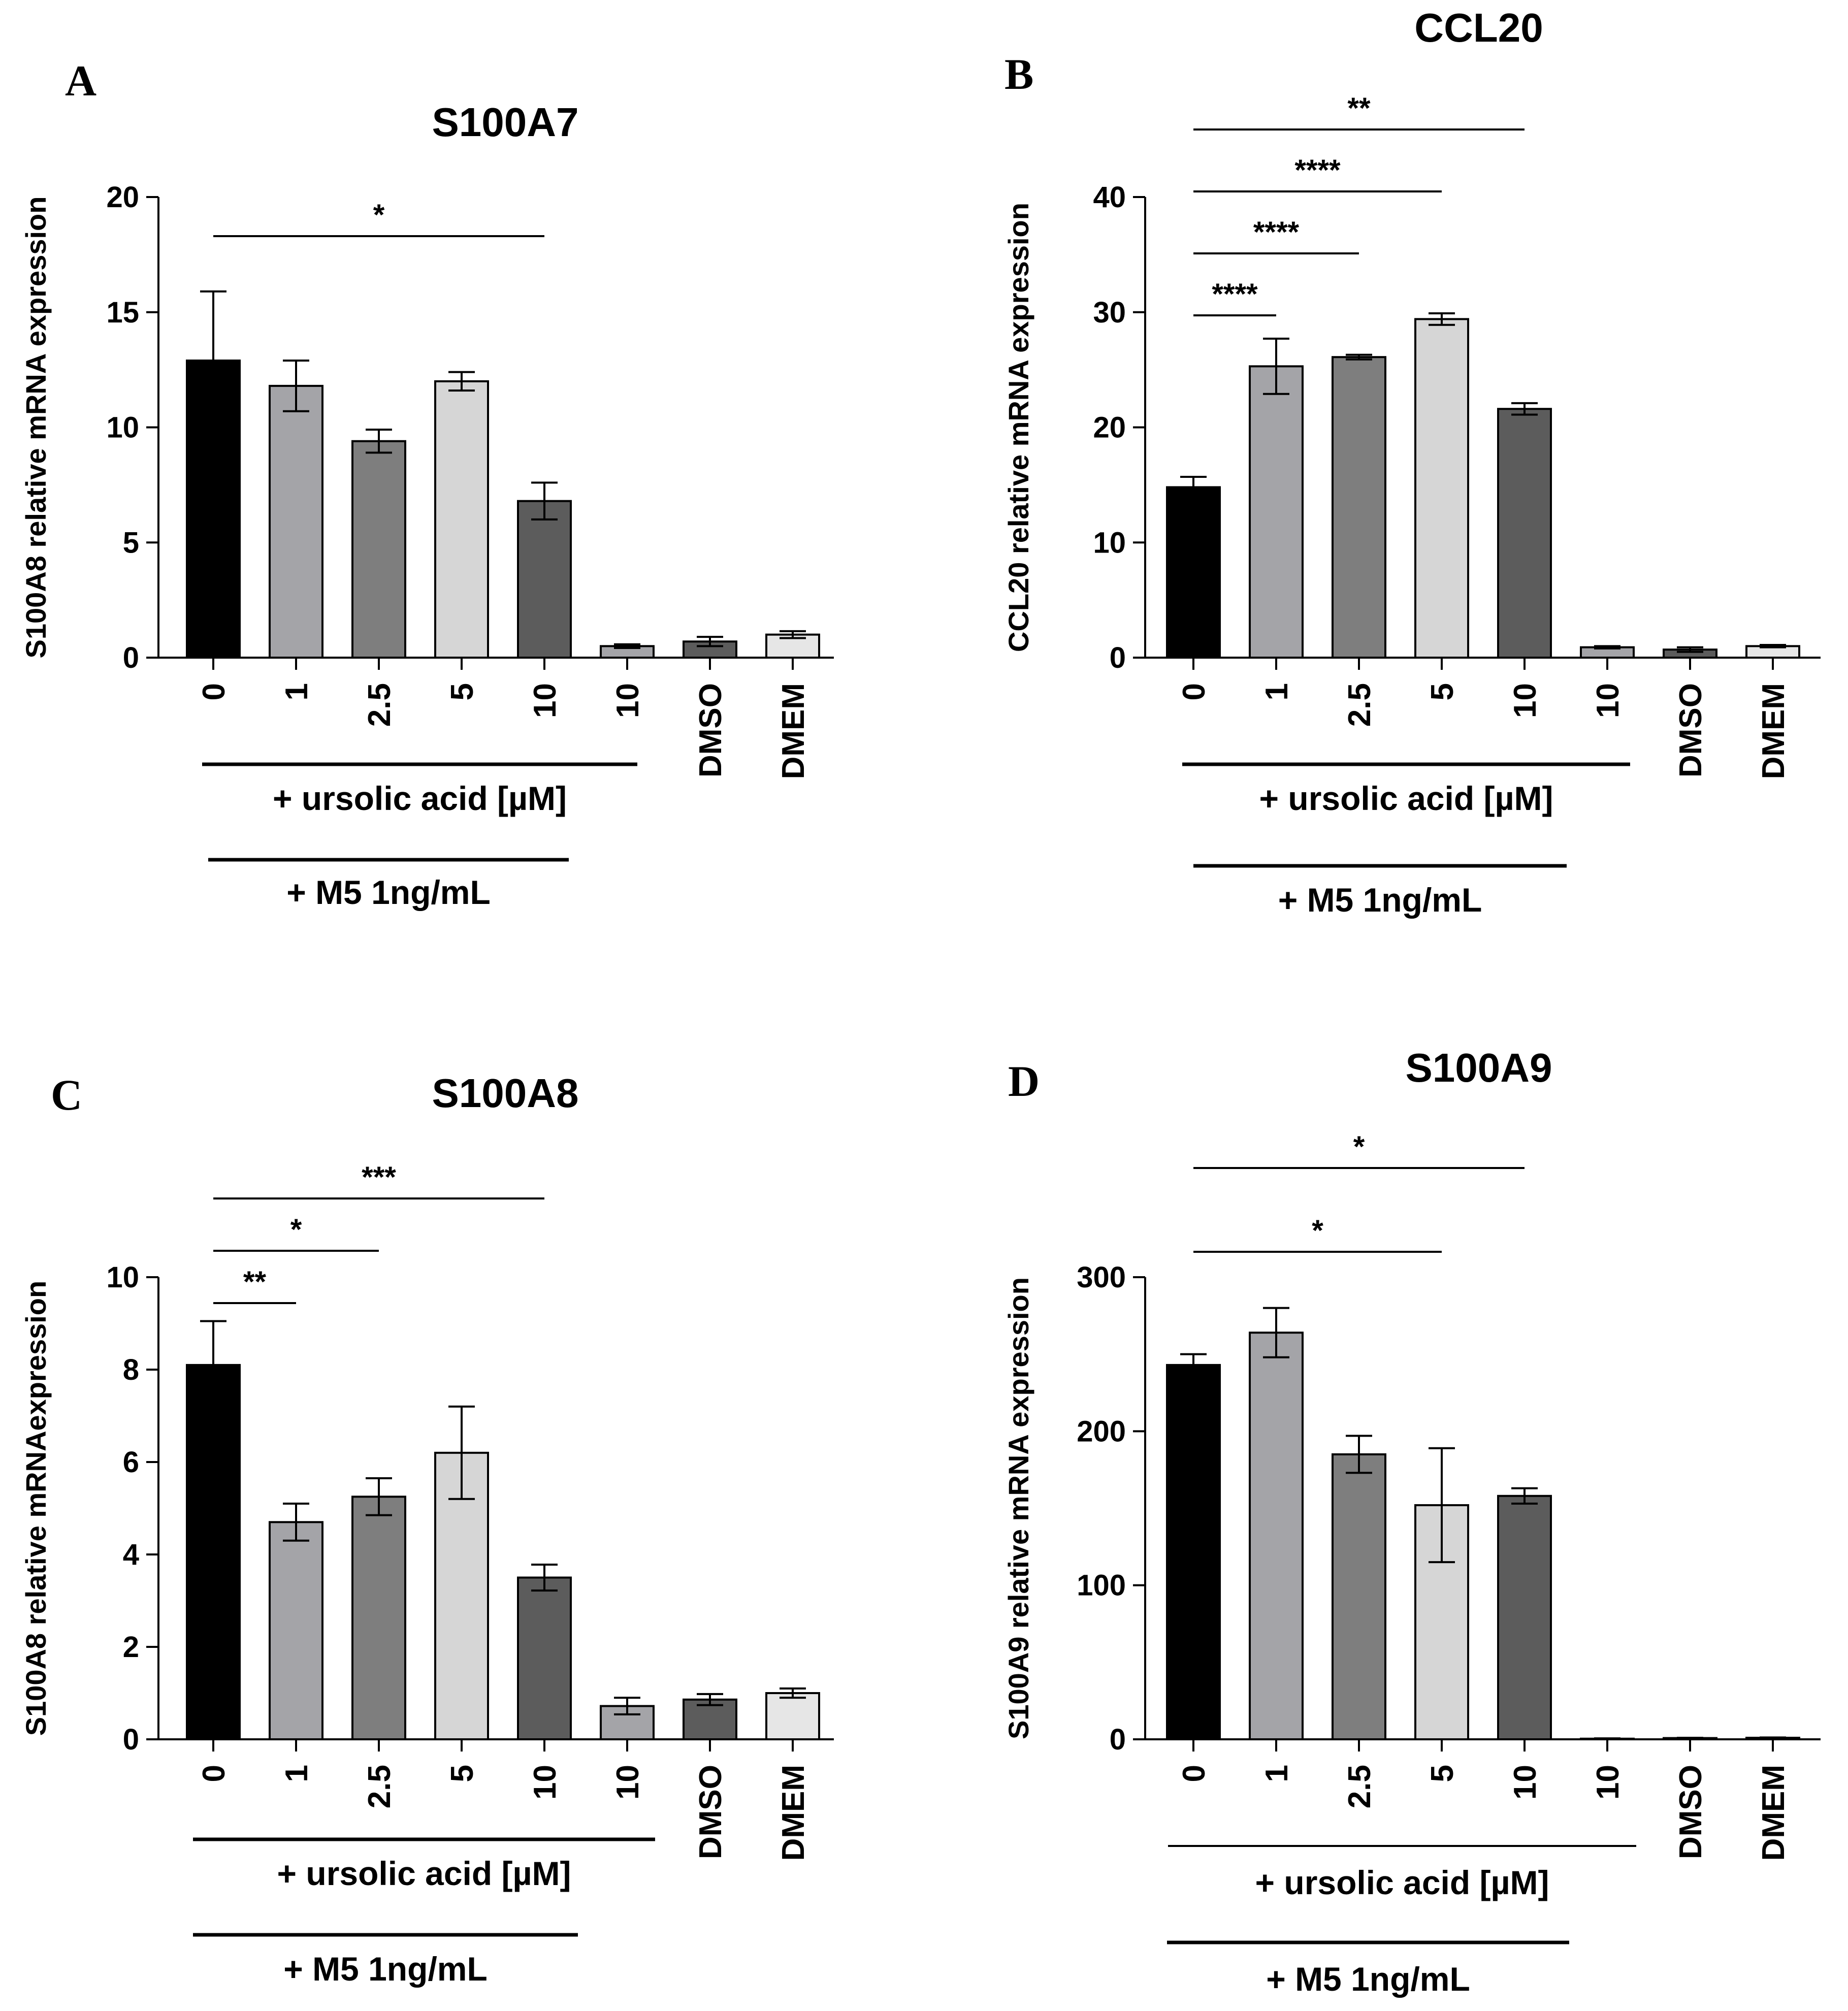 This screenshot has width=1848, height=2011. I want to click on y-axis-label: S100A9 relative mRNA expression, so click(1018, 1508).